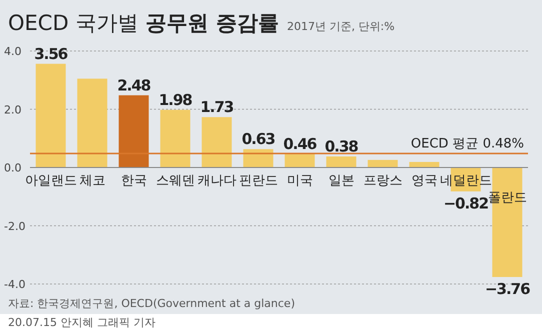 This screenshot has height=330, width=542. I want to click on x-tick-label: 영국, so click(424, 181).